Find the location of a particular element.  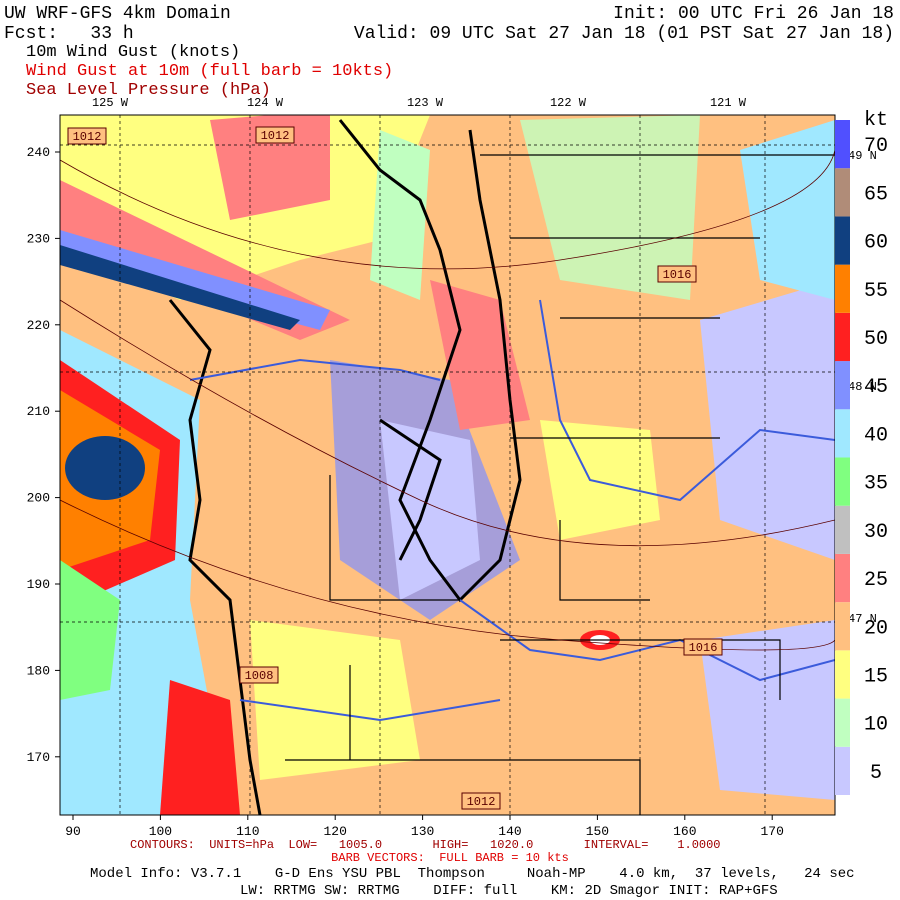

colorbar-label: 70 is located at coordinates (876, 146).